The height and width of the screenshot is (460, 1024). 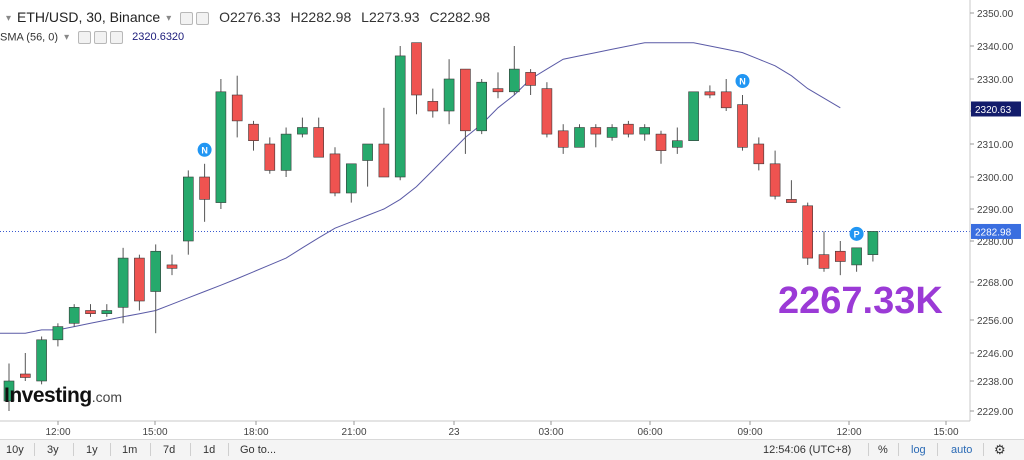 I want to click on sma-value: 2320.6320, so click(x=158, y=37).